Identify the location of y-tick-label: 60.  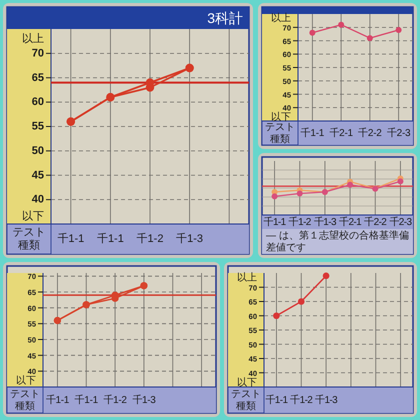
(38, 102).